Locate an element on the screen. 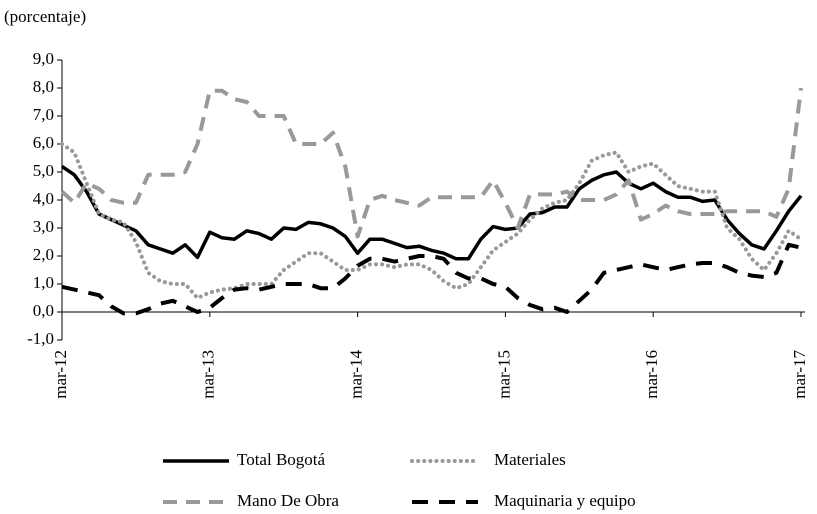 Image resolution: width=817 pixels, height=514 pixels. y-tick-label: 3,0 is located at coordinates (43, 226).